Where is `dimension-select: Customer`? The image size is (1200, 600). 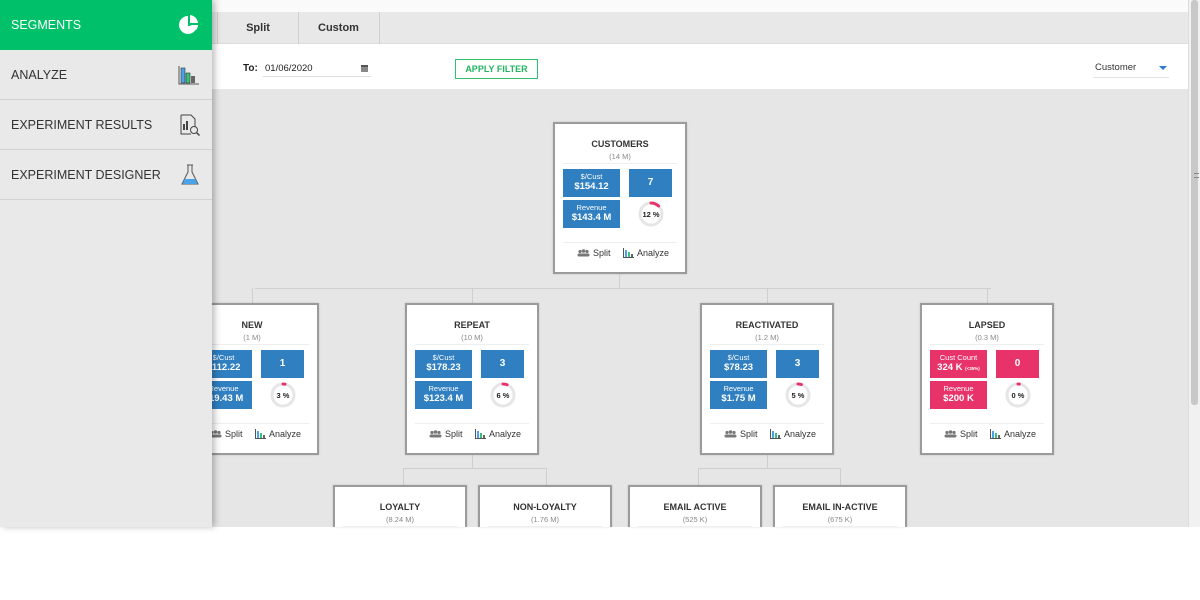
dimension-select: Customer is located at coordinates (1131, 68).